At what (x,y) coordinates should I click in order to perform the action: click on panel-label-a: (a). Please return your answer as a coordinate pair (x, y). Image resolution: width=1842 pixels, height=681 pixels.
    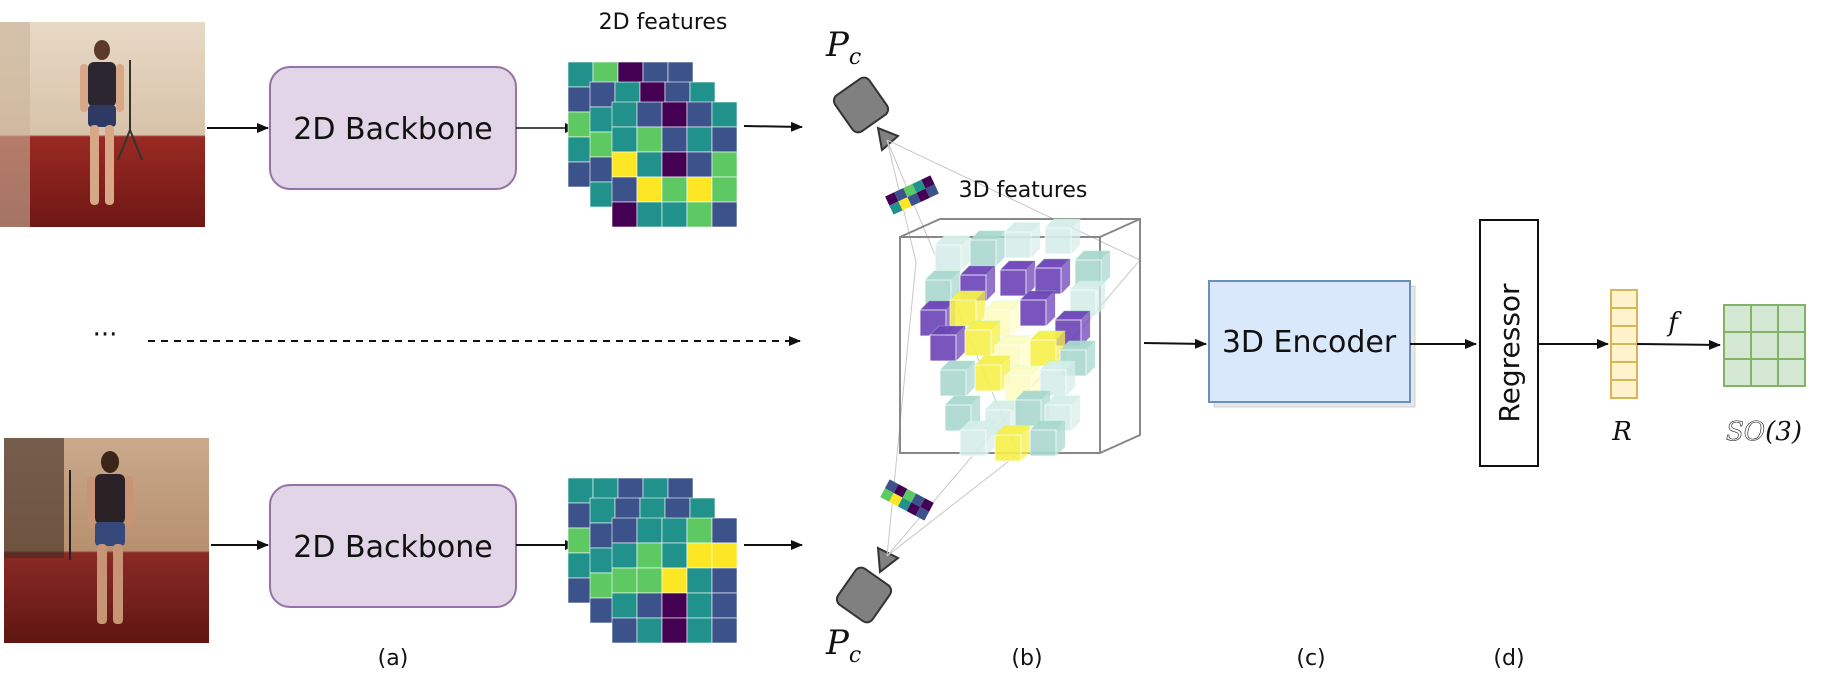
    Looking at the image, I should click on (393, 658).